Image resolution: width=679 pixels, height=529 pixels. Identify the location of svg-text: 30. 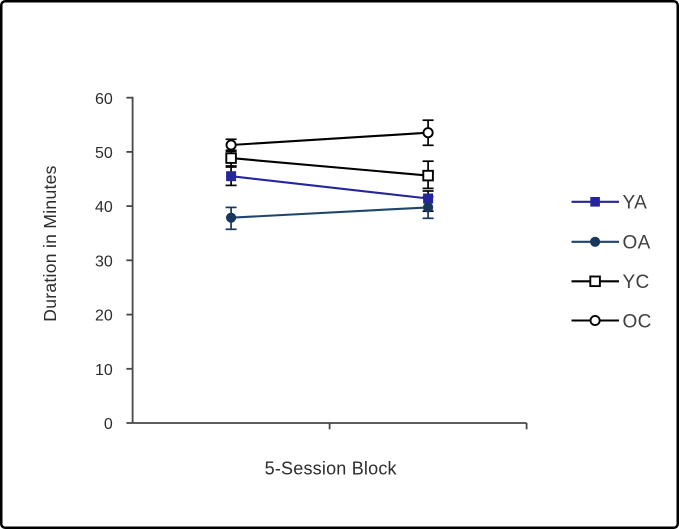
(104, 261).